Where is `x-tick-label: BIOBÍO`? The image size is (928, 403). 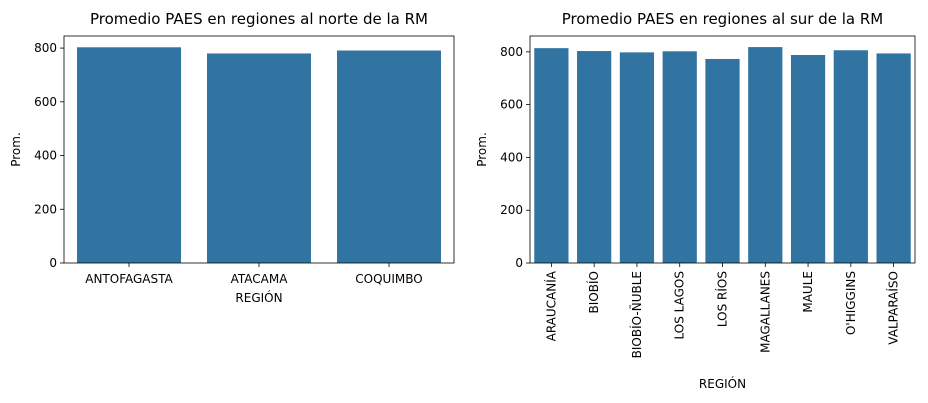 x-tick-label: BIOBÍO is located at coordinates (593, 292).